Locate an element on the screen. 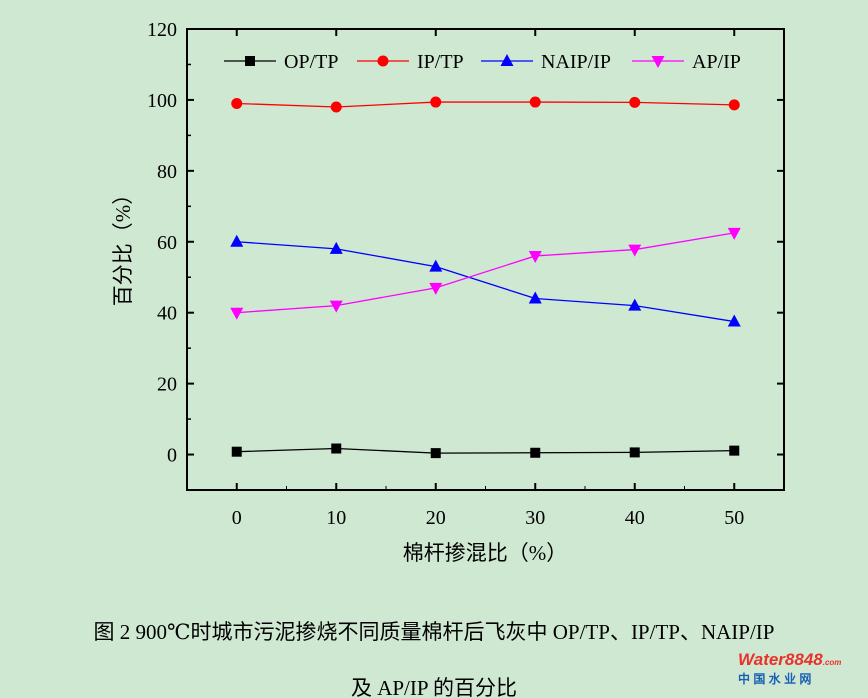 This screenshot has width=868, height=698. y-tick-label: 80 is located at coordinates (167, 172).